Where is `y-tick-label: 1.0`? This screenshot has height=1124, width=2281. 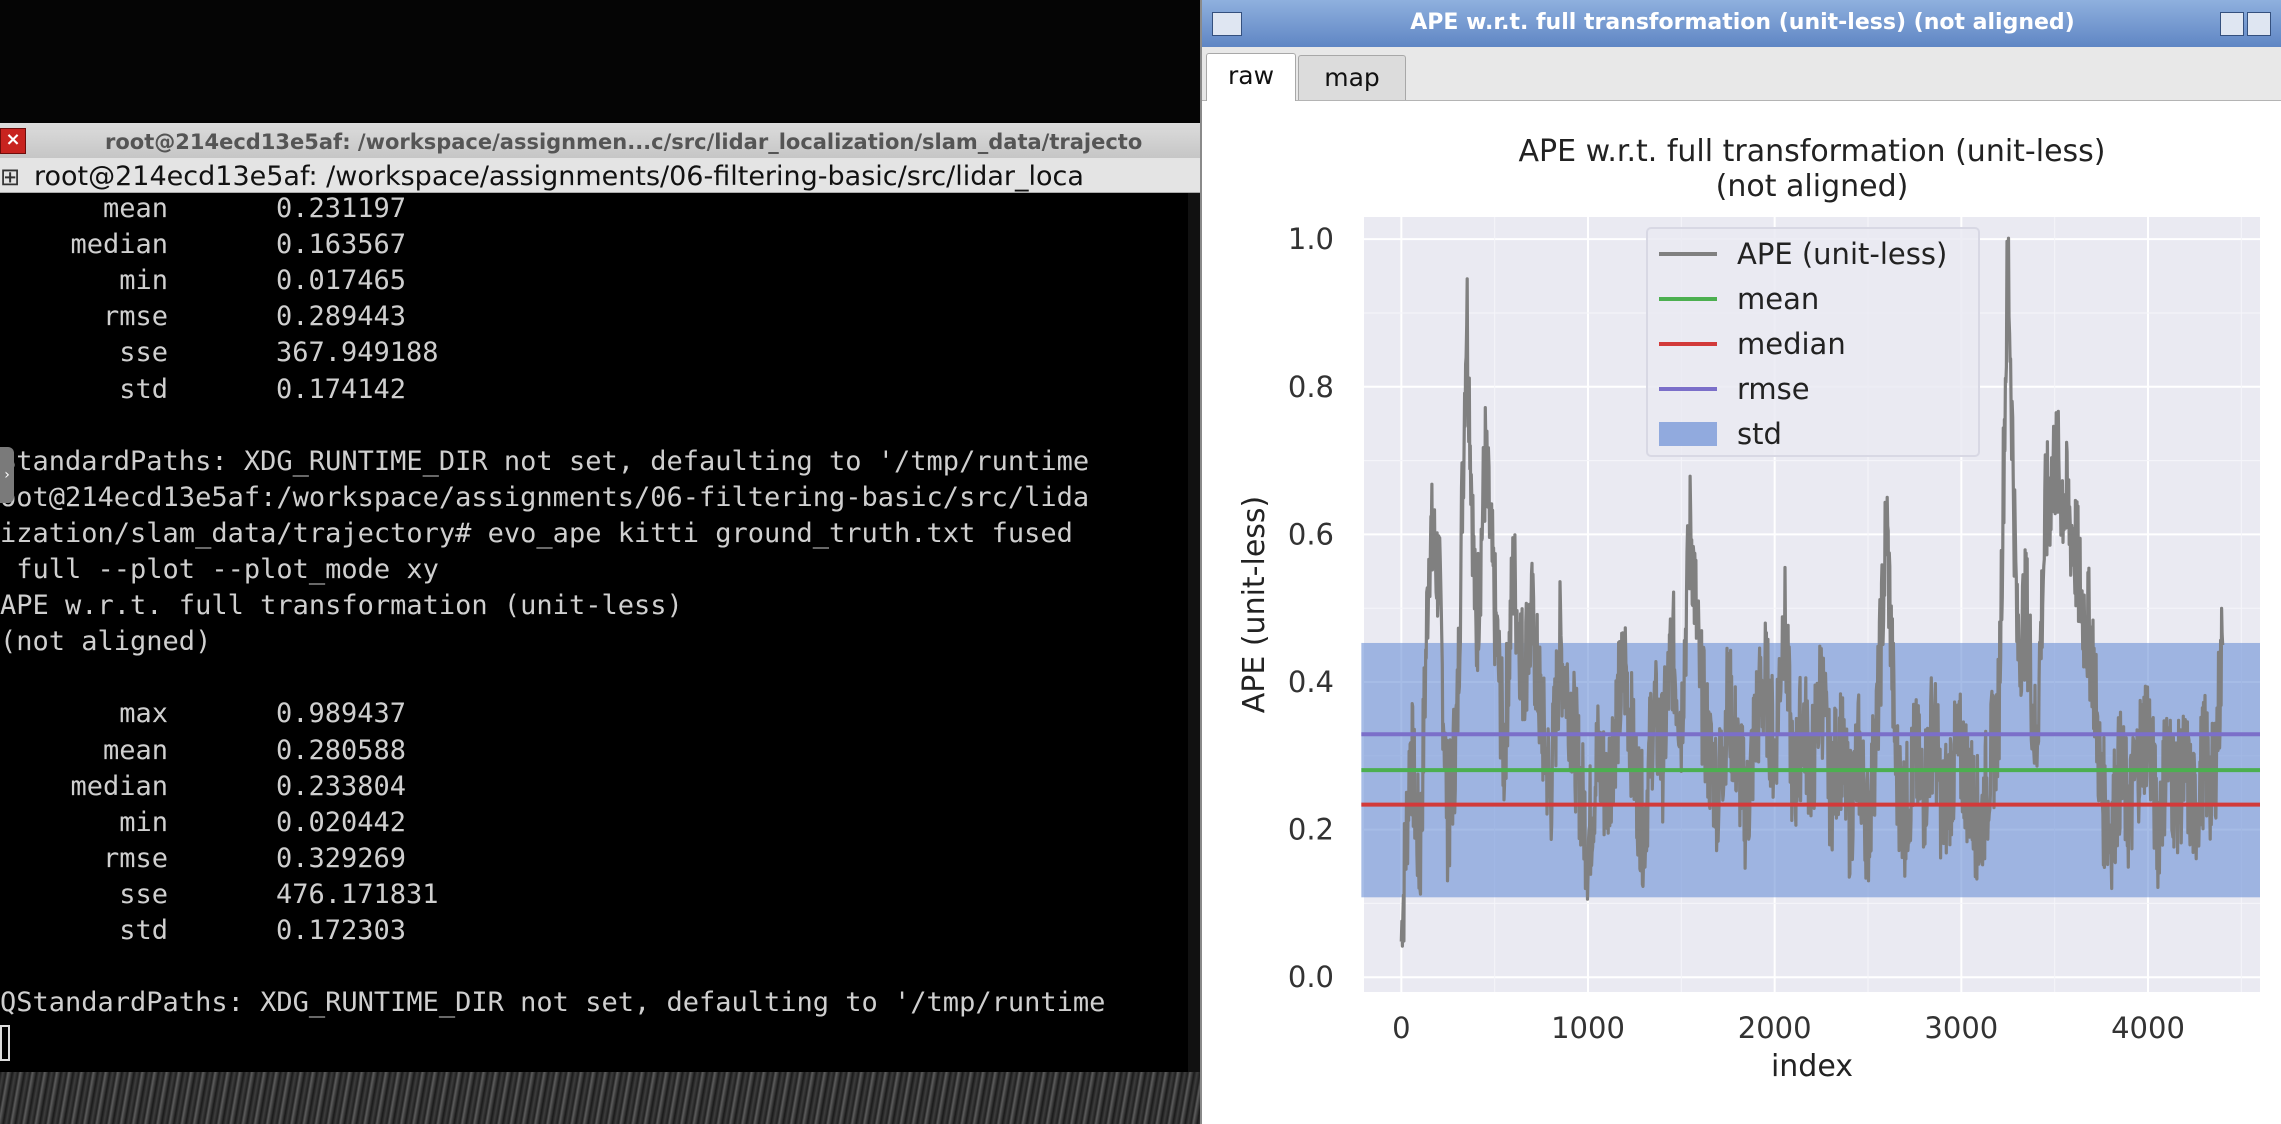
y-tick-label: 1.0 is located at coordinates (1311, 239).